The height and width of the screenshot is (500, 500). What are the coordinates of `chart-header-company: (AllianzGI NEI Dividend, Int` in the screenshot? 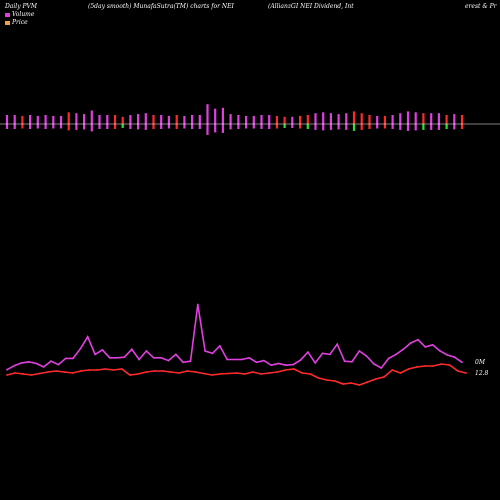 It's located at (311, 6).